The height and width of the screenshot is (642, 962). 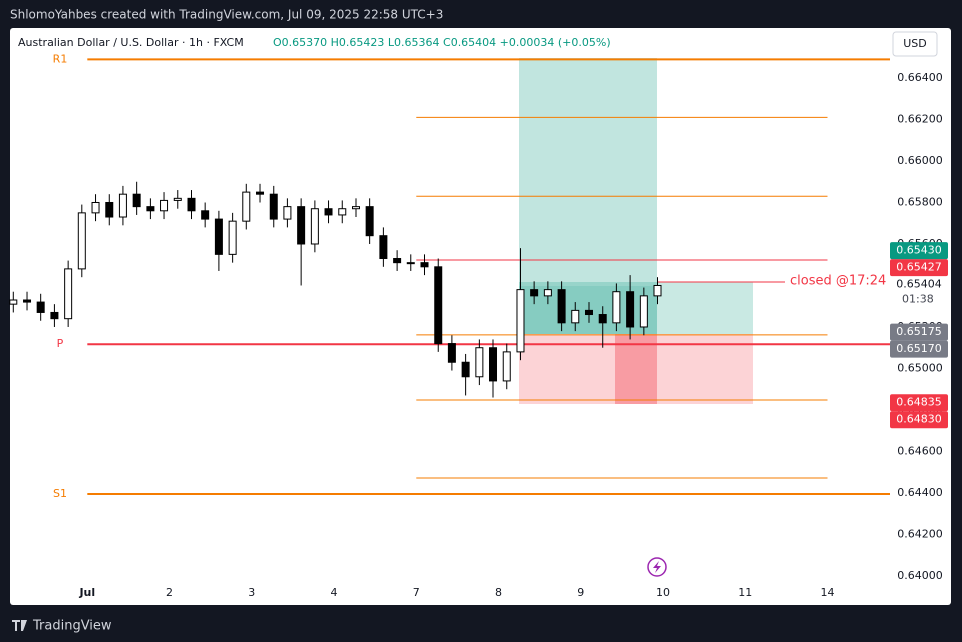 I want to click on closed-note: closed @17:24, so click(x=838, y=281).